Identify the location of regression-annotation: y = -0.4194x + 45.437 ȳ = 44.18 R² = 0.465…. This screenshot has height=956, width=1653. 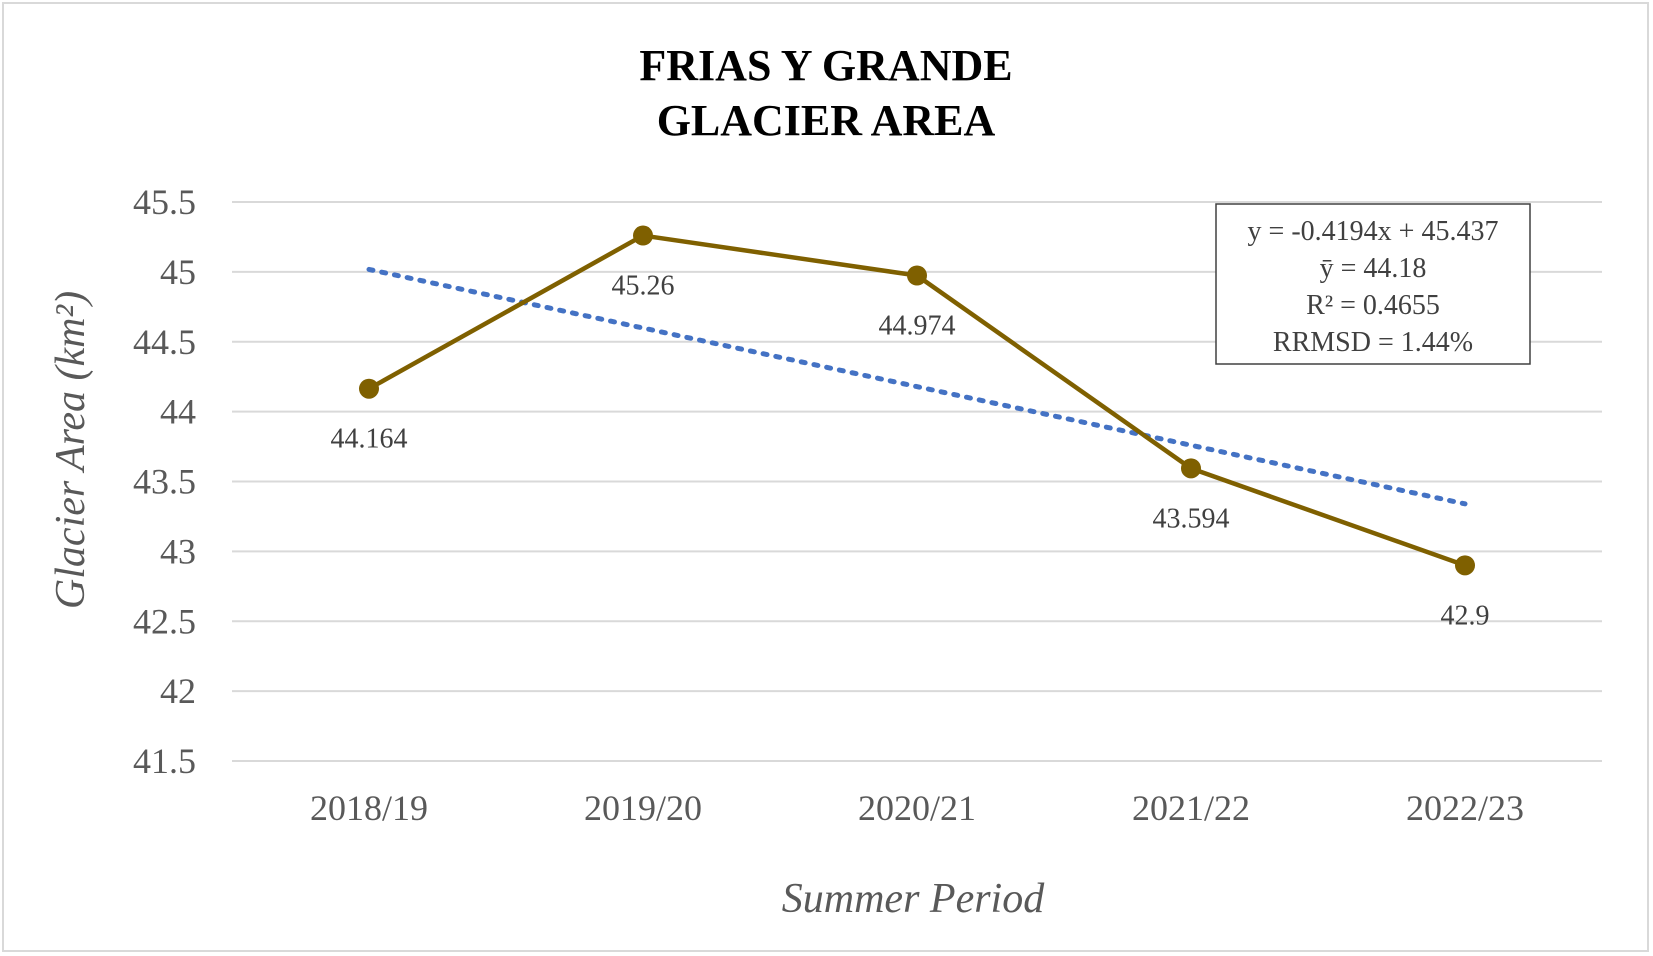
(1373, 284).